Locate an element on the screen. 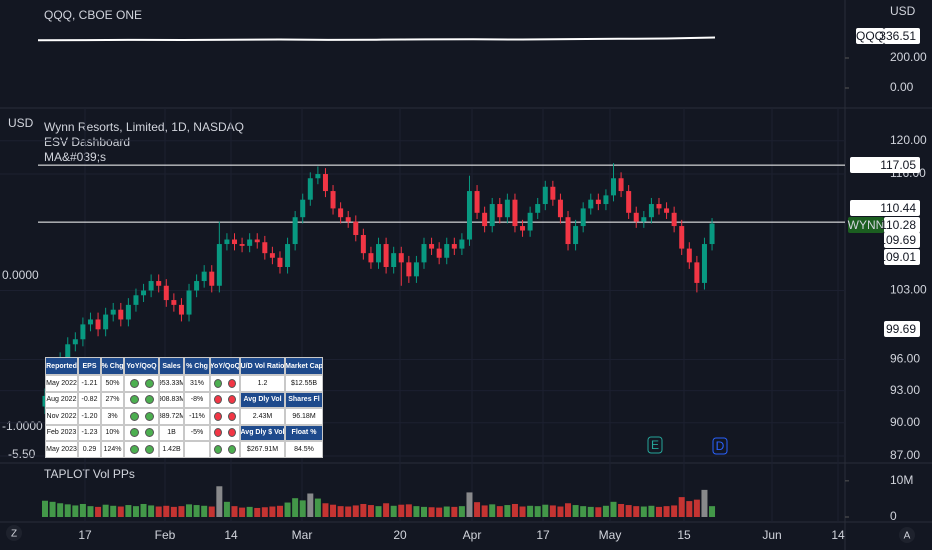 This screenshot has height=550, width=932. table-cell: -11% is located at coordinates (197, 416).